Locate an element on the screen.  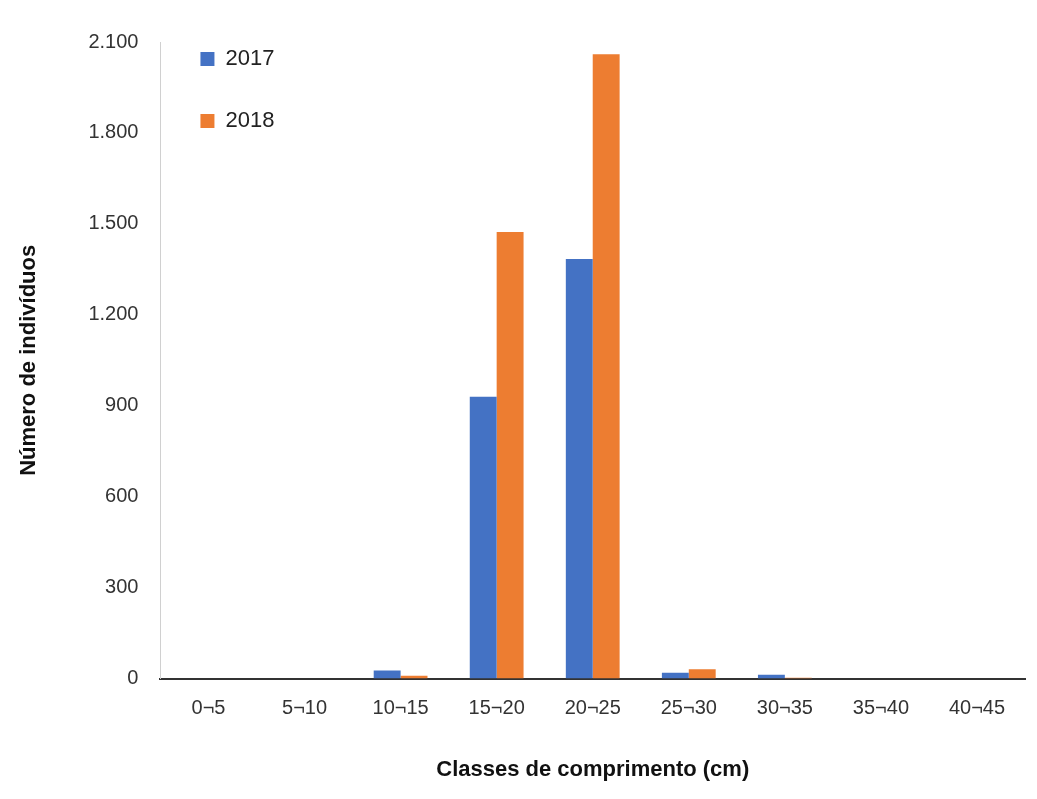
legend-label: 2018 is located at coordinates (250, 120).